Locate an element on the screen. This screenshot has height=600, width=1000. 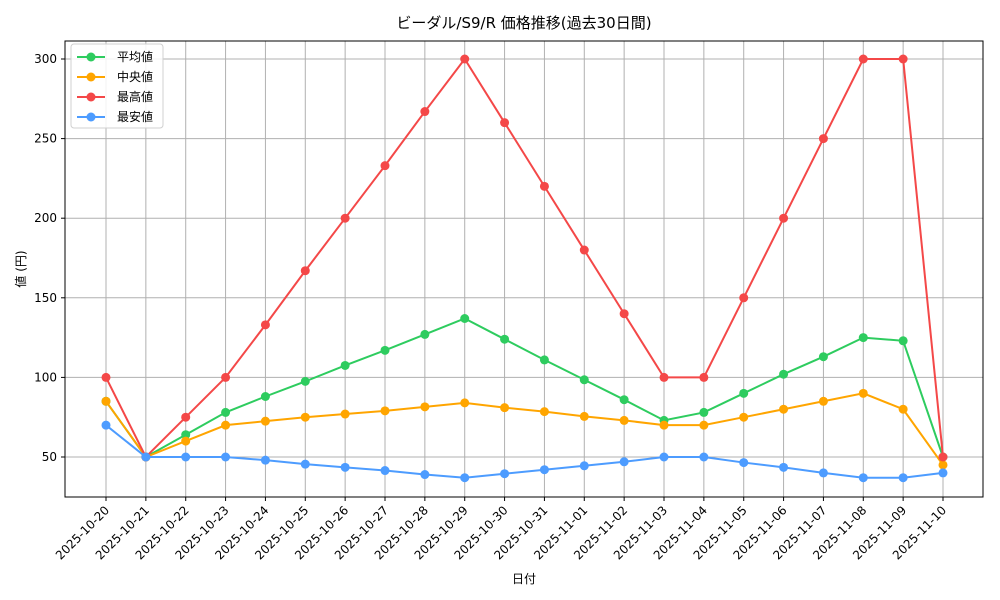
x-axis-label: 日付 is located at coordinates (524, 579).